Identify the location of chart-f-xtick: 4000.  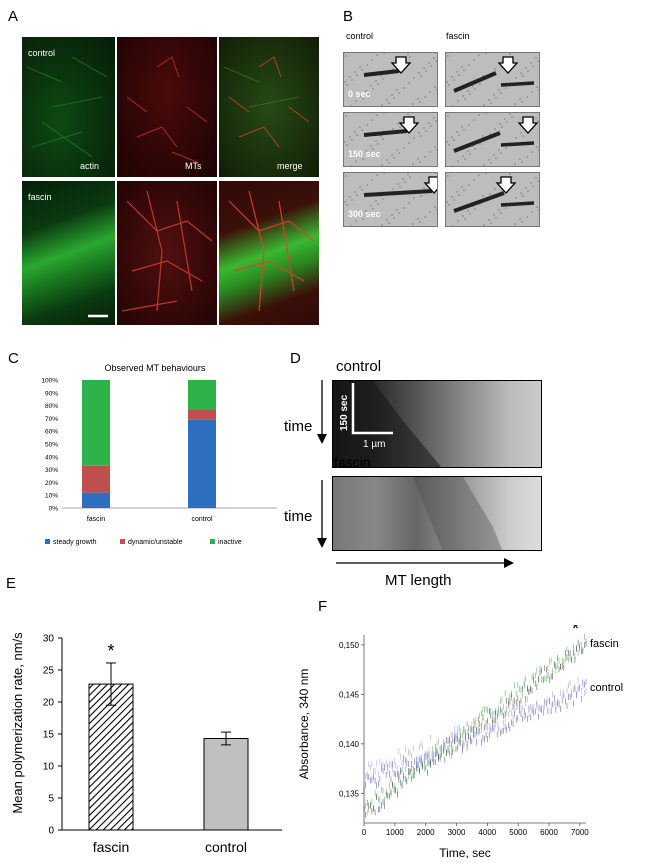
(487, 832).